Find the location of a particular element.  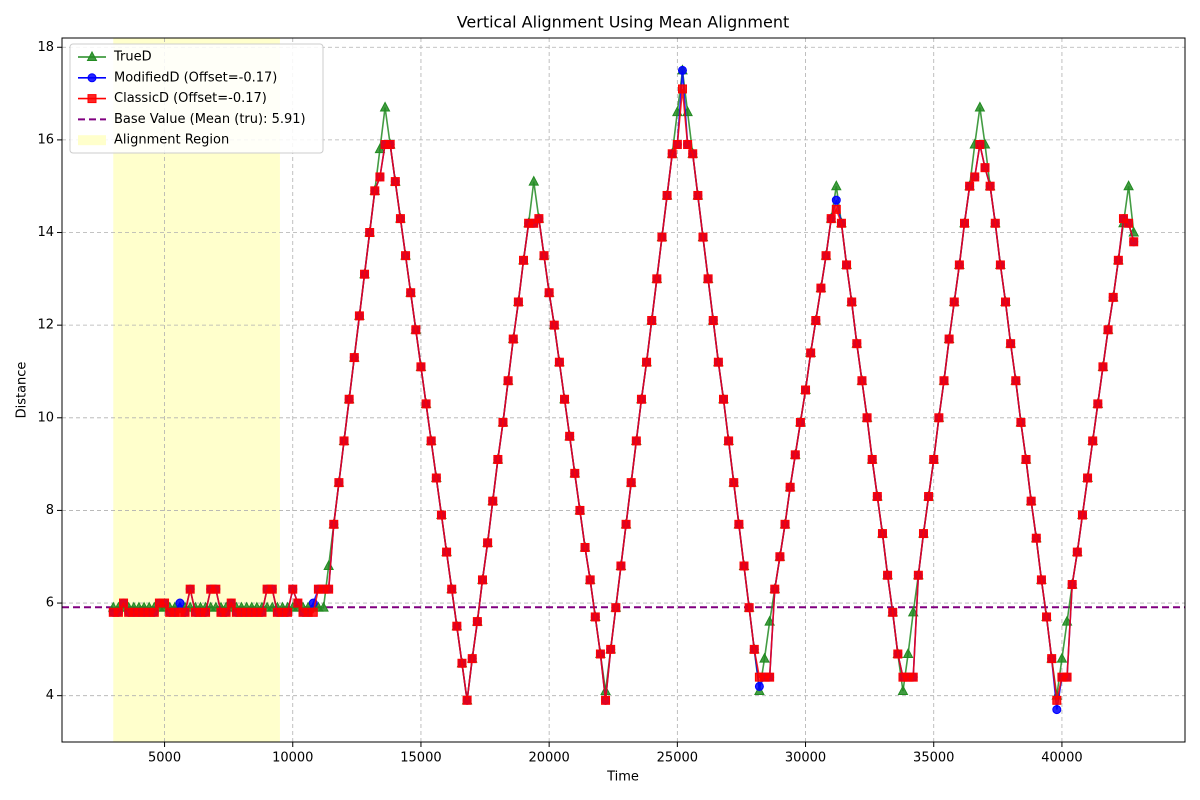

x-tick-label: 30000 is located at coordinates (805, 758).